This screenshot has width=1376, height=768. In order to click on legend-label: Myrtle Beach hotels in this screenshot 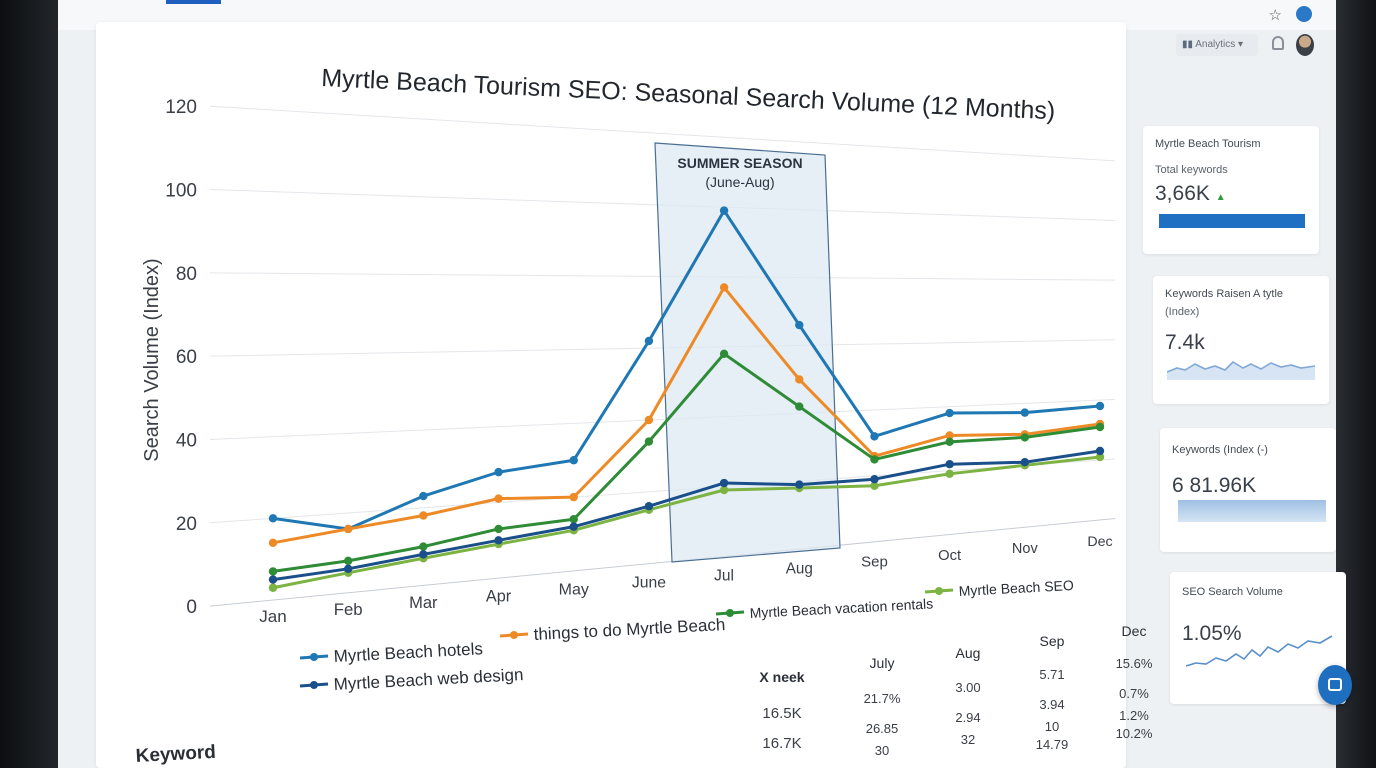, I will do `click(408, 652)`.